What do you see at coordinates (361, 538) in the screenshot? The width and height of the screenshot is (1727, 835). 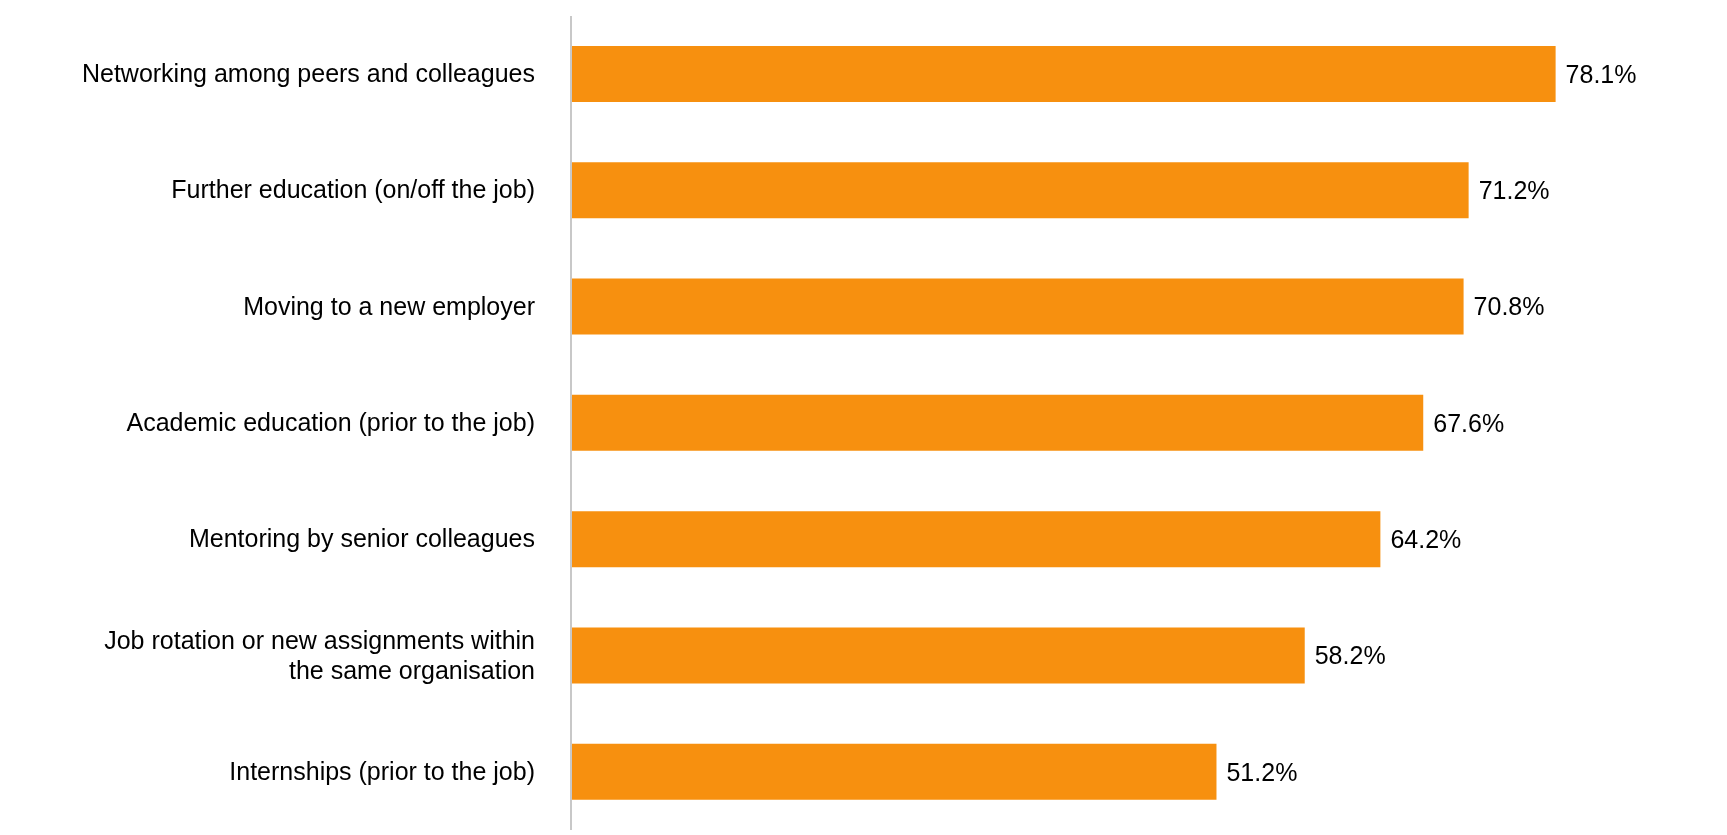 I see `y-tick-label: Mentoring by senior colleagues` at bounding box center [361, 538].